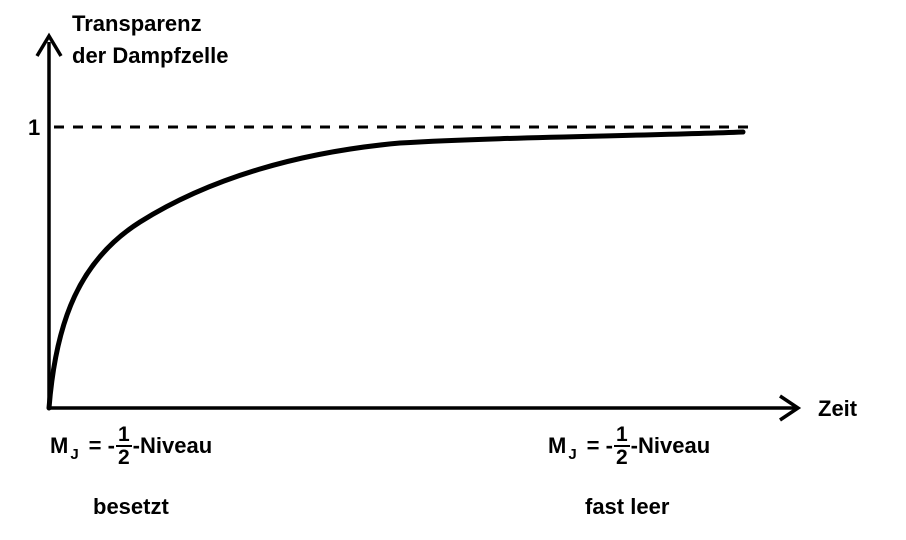  I want to click on y-tick-label-1: 1, so click(34, 127).